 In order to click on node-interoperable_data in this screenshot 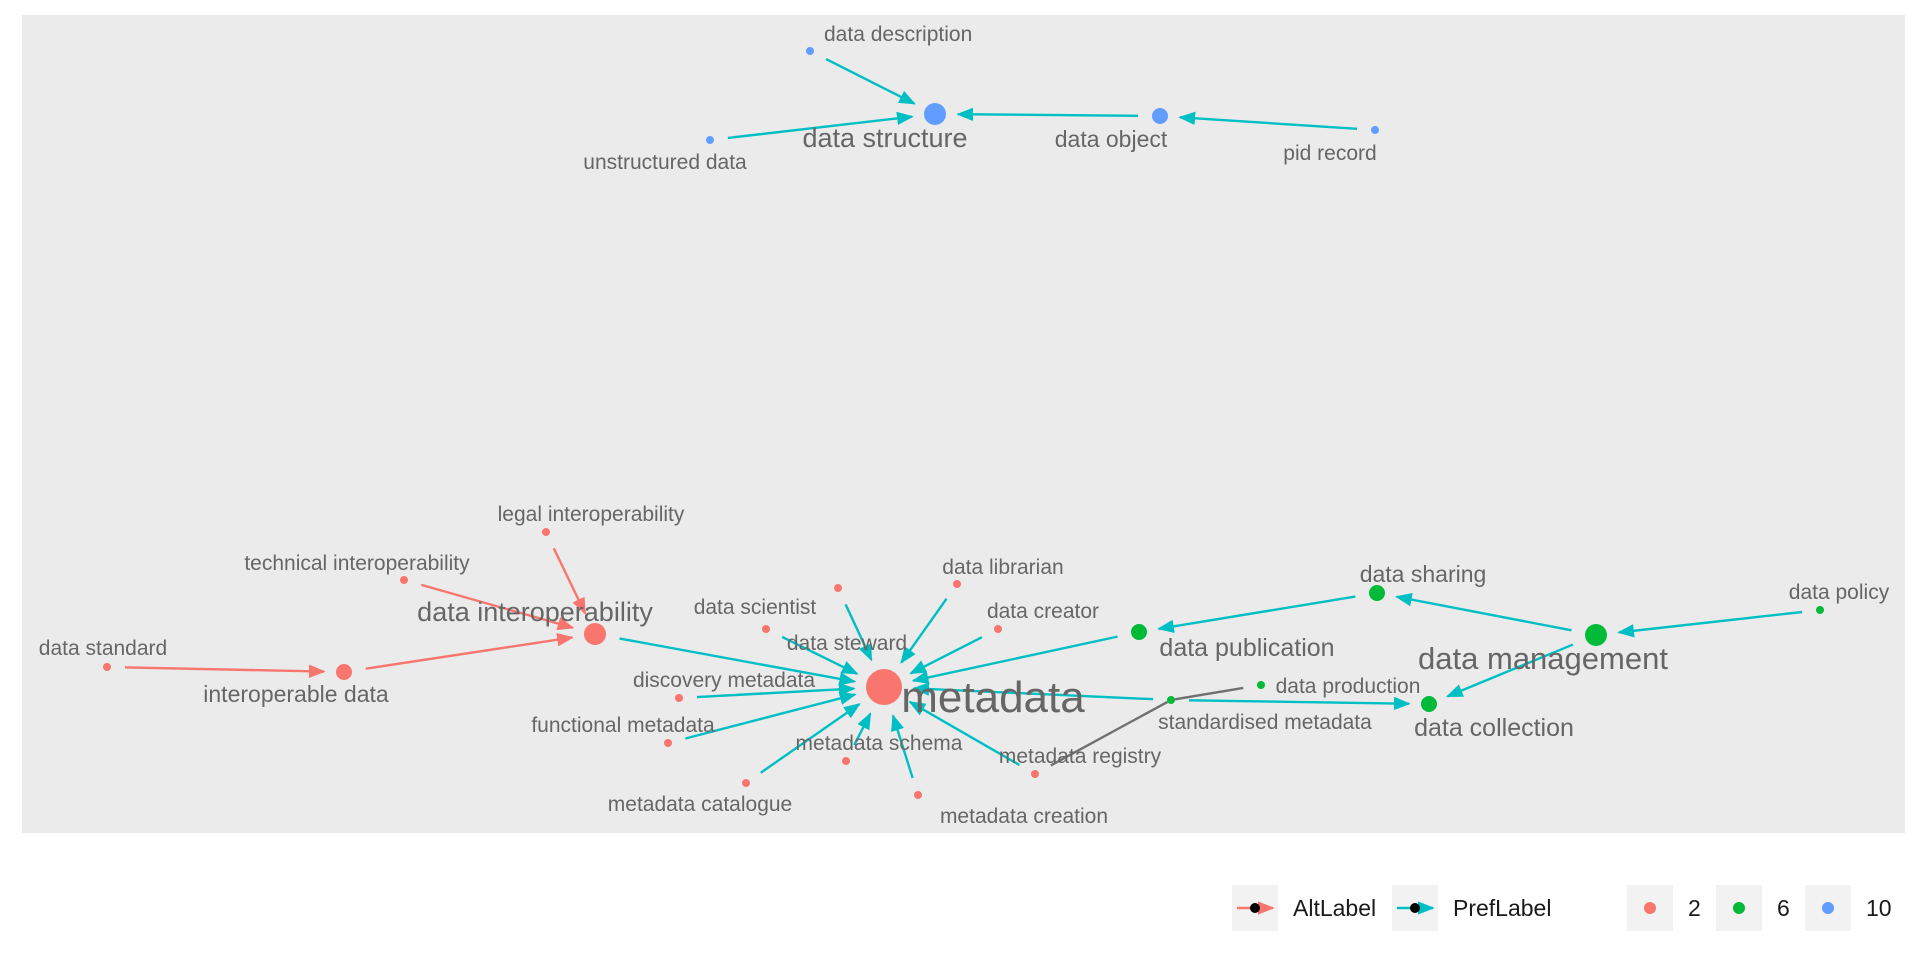, I will do `click(344, 672)`.